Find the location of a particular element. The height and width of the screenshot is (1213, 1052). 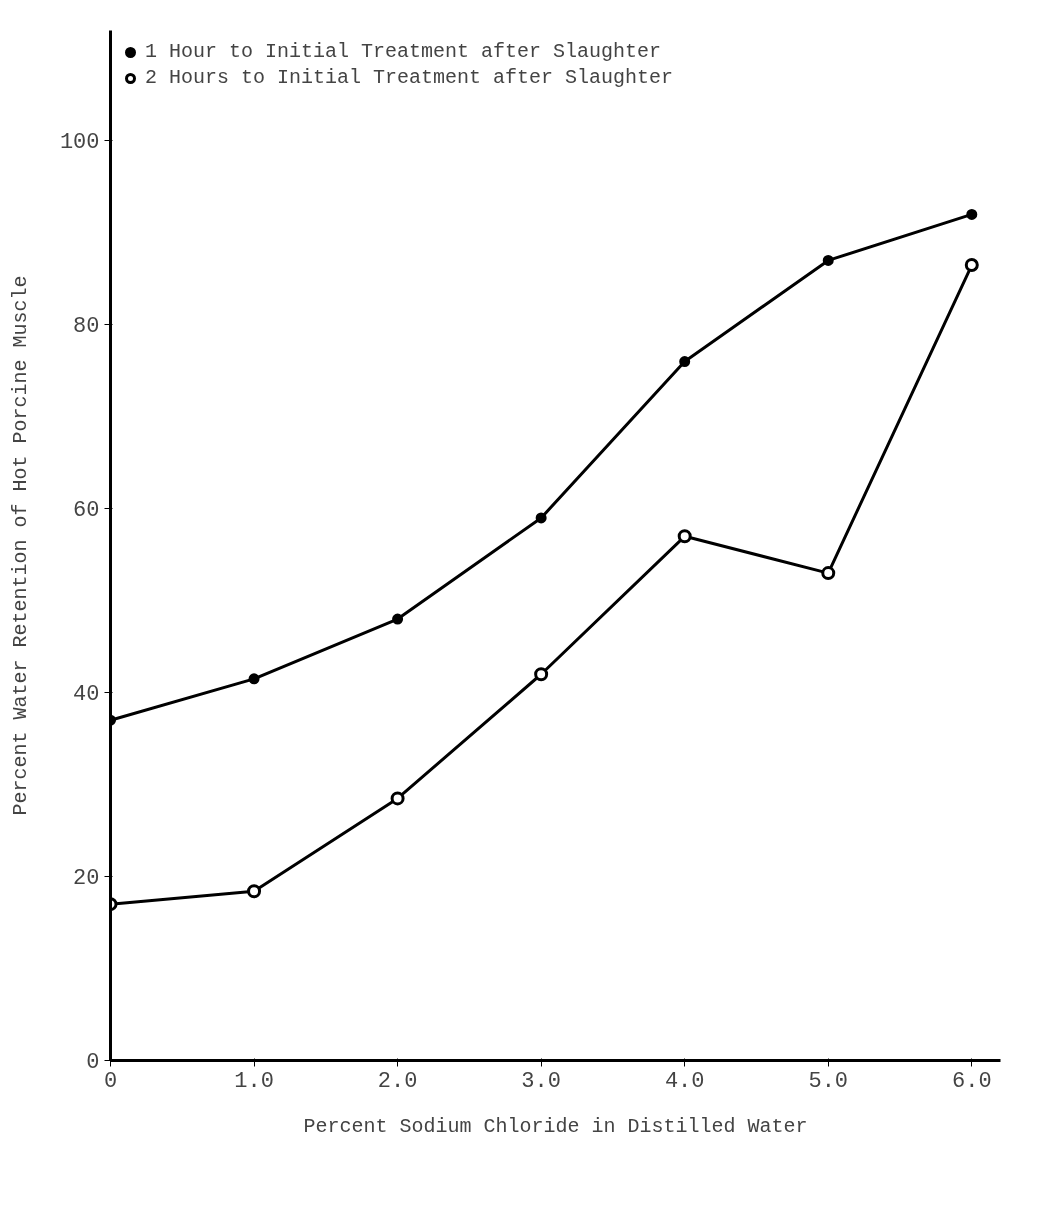

y-tick-label: 100 is located at coordinates (79, 143).